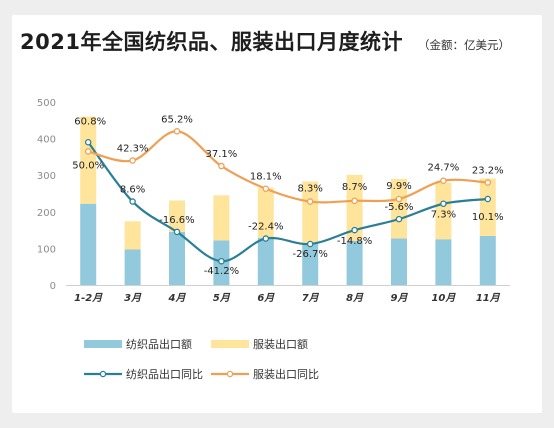 Image resolution: width=554 pixels, height=428 pixels. I want to click on y-tick-label: 300, so click(46, 176).